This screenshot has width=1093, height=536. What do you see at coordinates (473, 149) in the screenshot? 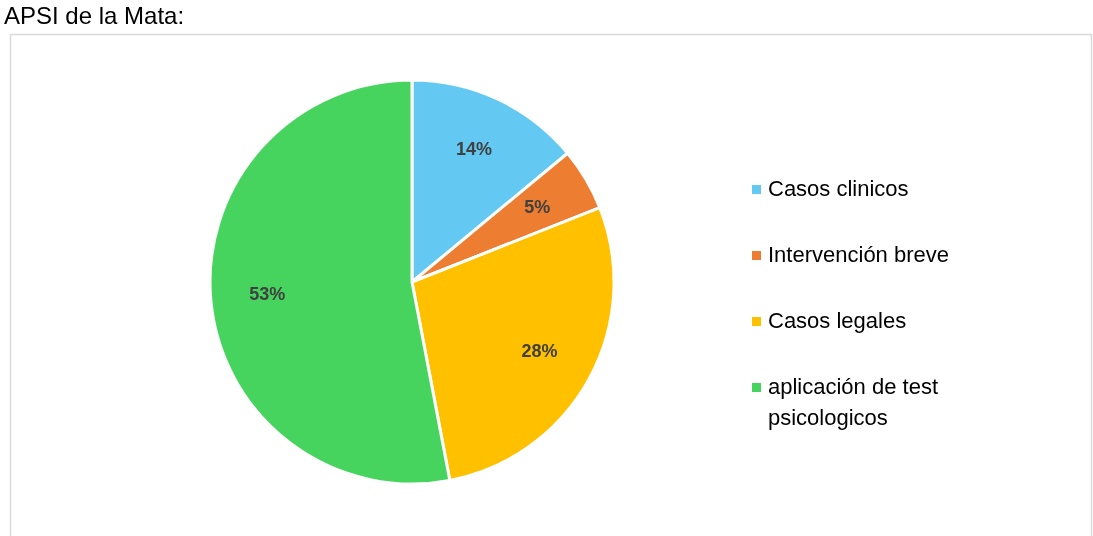
I see `data-label: 14%` at bounding box center [473, 149].